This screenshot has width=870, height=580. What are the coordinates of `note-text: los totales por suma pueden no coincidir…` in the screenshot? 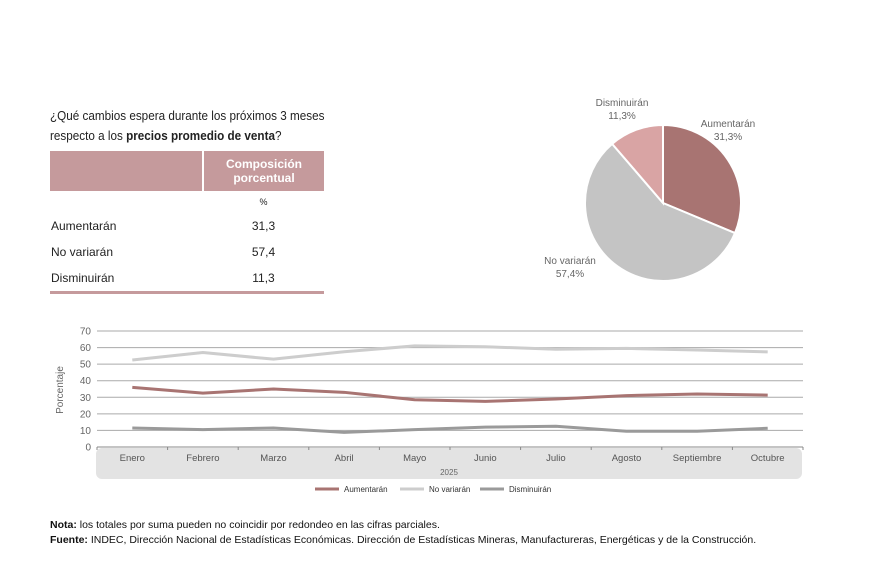 It's located at (258, 525).